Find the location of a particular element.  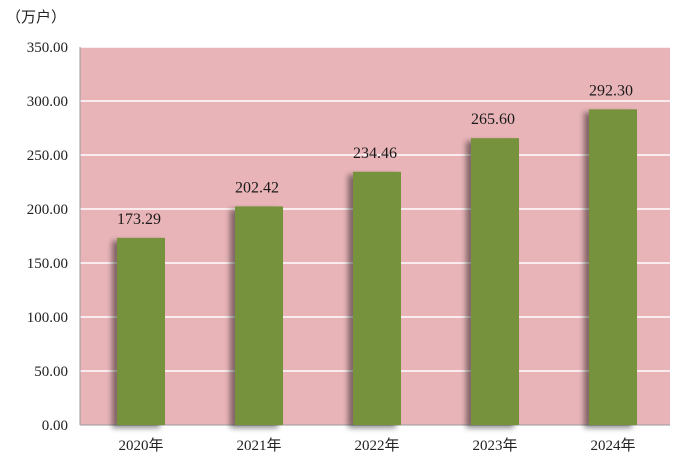

y-tick-label: 350.00 is located at coordinates (47, 48).